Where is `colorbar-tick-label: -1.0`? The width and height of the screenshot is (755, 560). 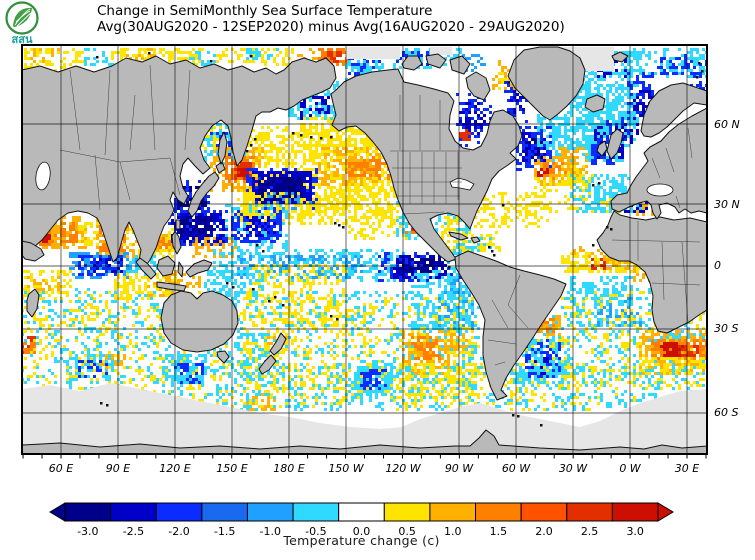
colorbar-tick-label: -1.0 is located at coordinates (270, 531).